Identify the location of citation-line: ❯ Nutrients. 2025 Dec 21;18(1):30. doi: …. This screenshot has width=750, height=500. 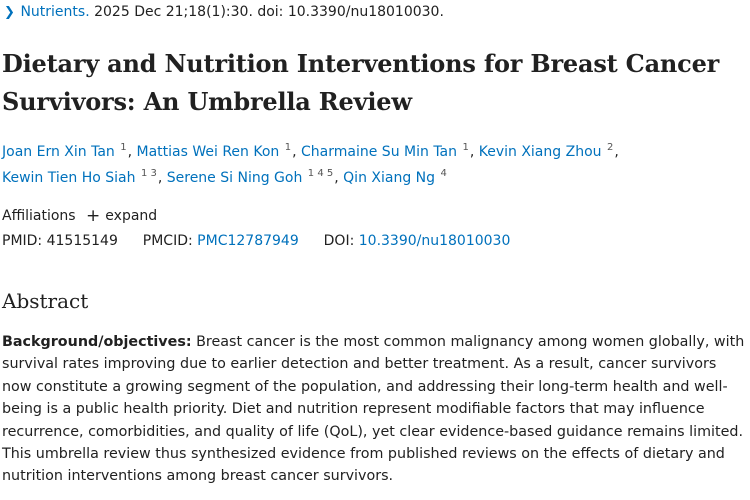
(224, 12).